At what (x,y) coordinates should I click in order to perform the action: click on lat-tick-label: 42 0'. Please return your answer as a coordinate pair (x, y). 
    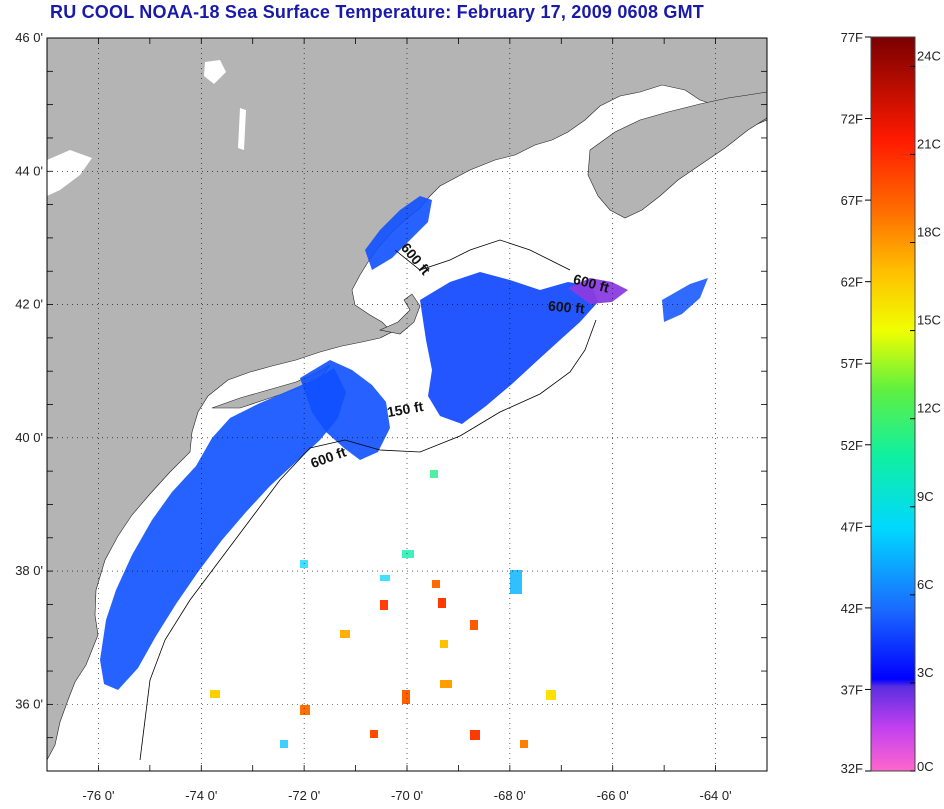
    Looking at the image, I should click on (29, 304).